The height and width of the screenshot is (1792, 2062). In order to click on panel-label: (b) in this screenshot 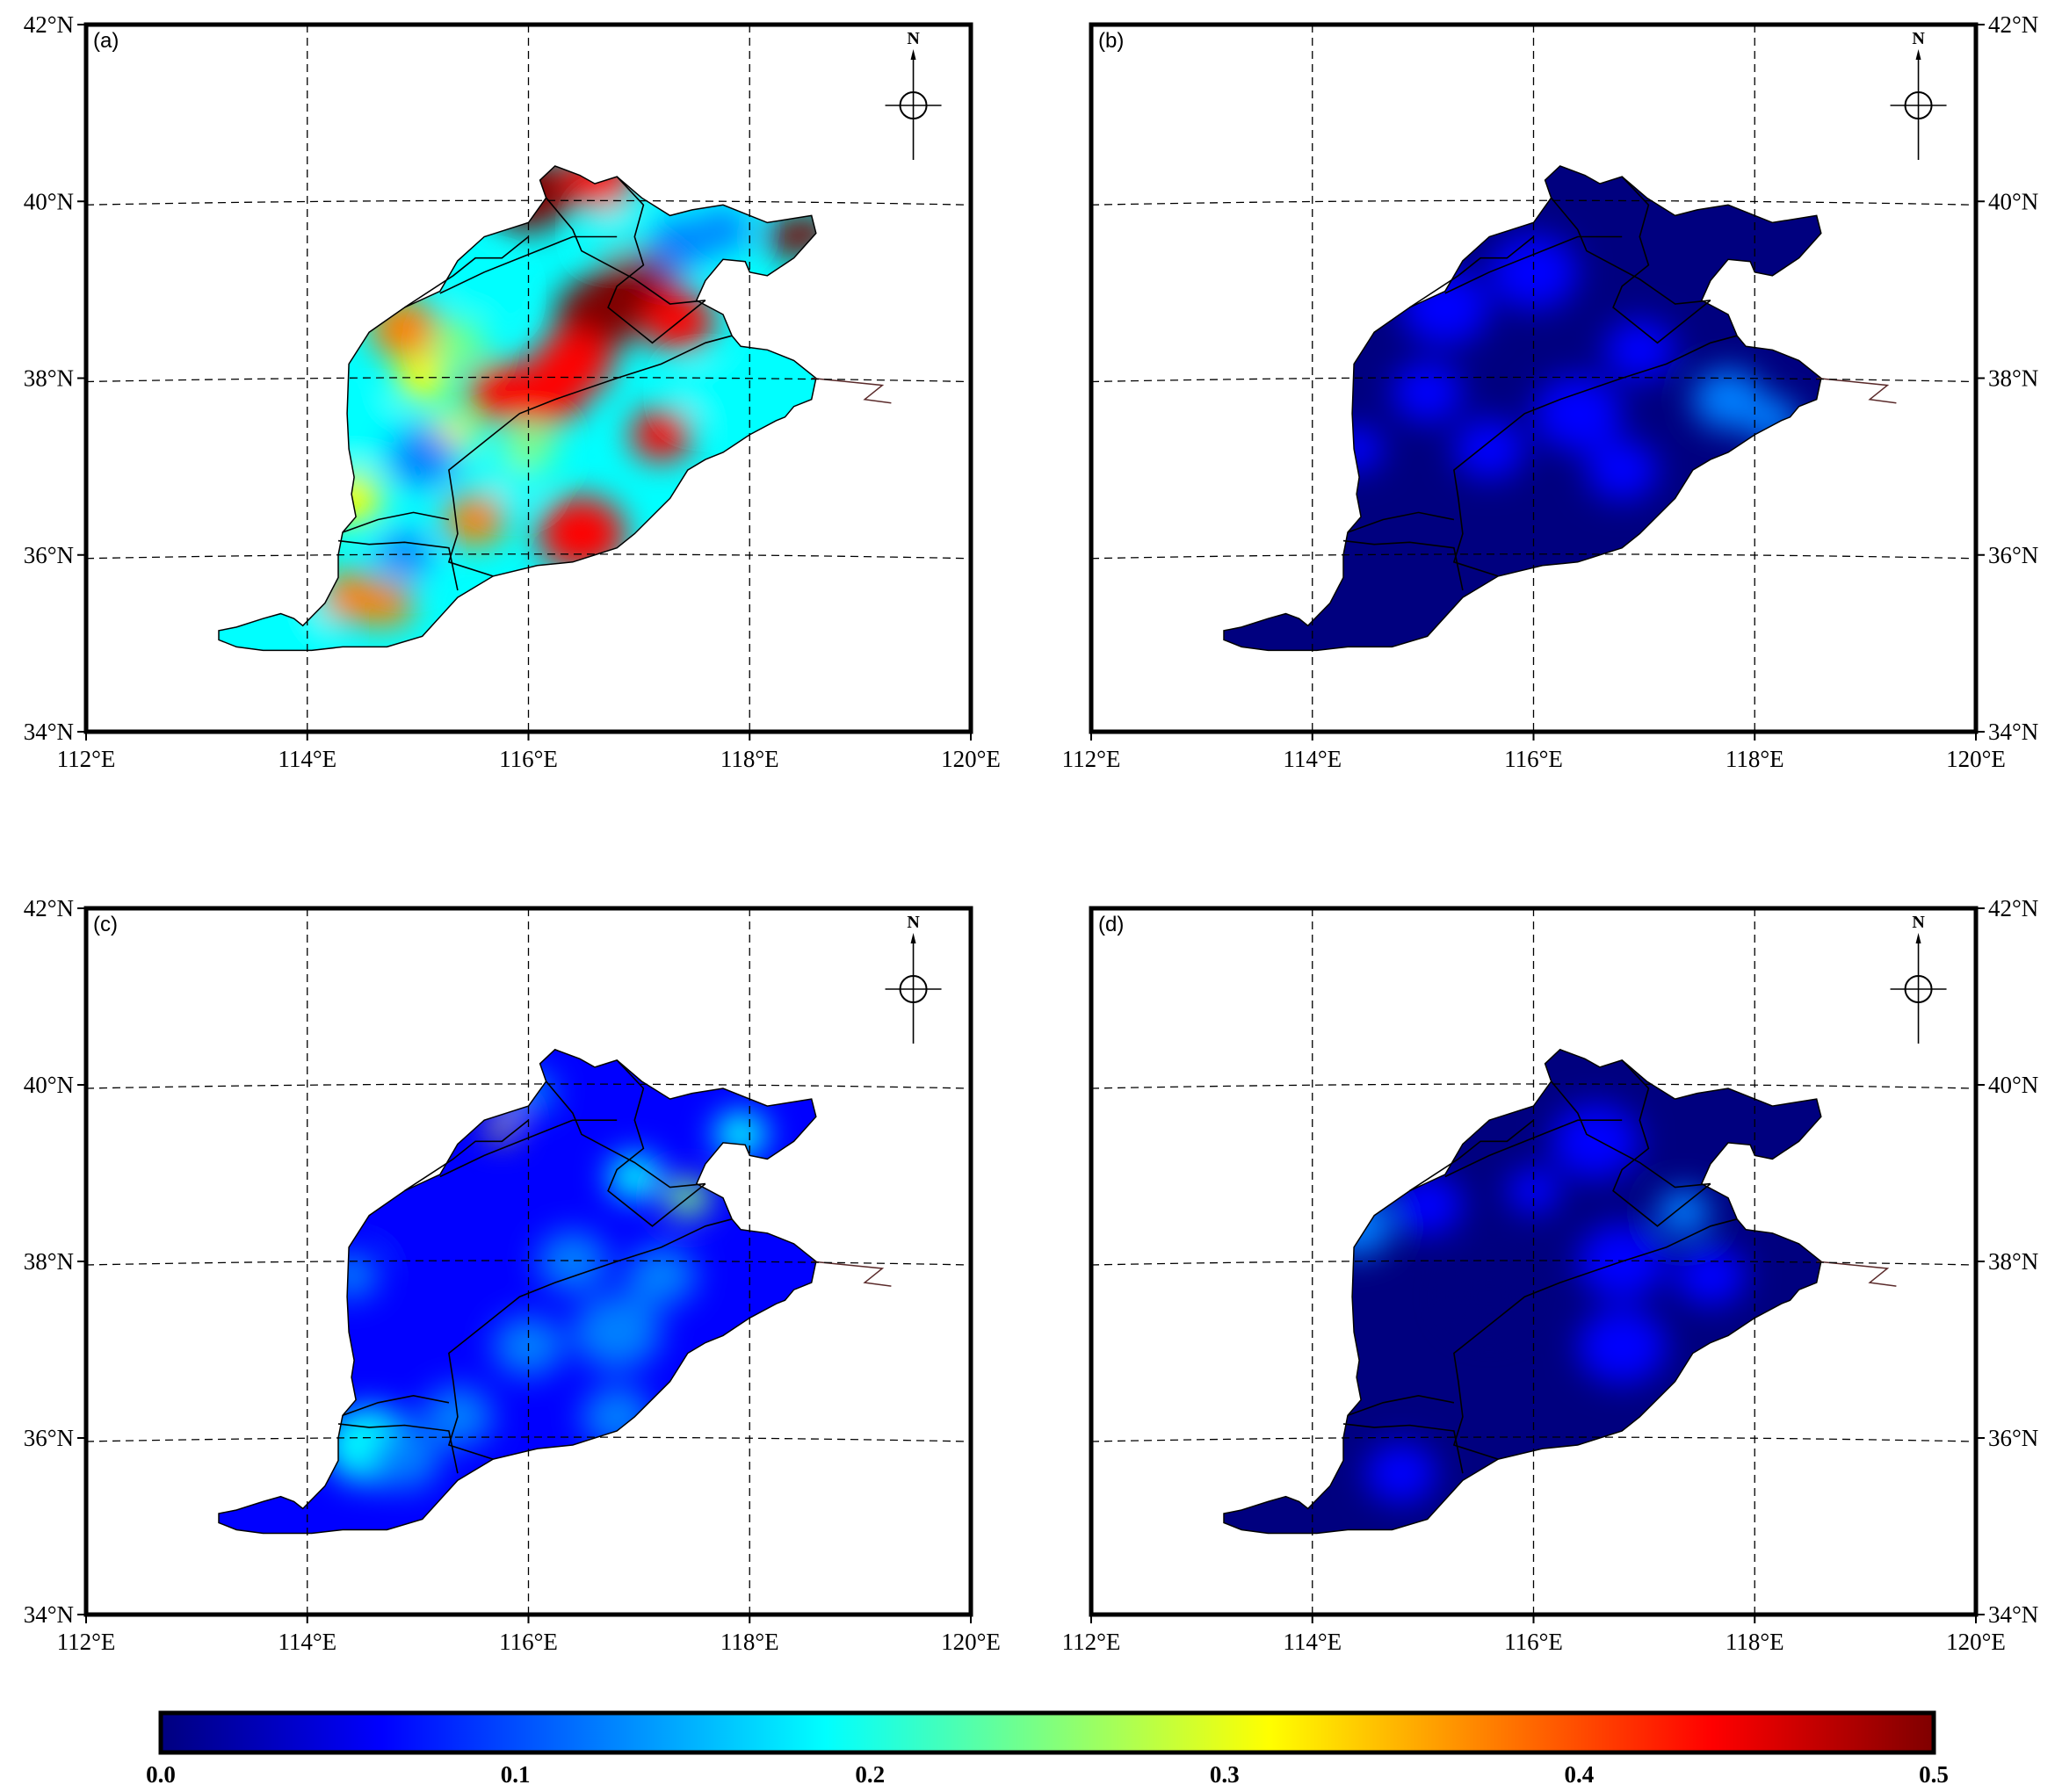, I will do `click(1111, 41)`.